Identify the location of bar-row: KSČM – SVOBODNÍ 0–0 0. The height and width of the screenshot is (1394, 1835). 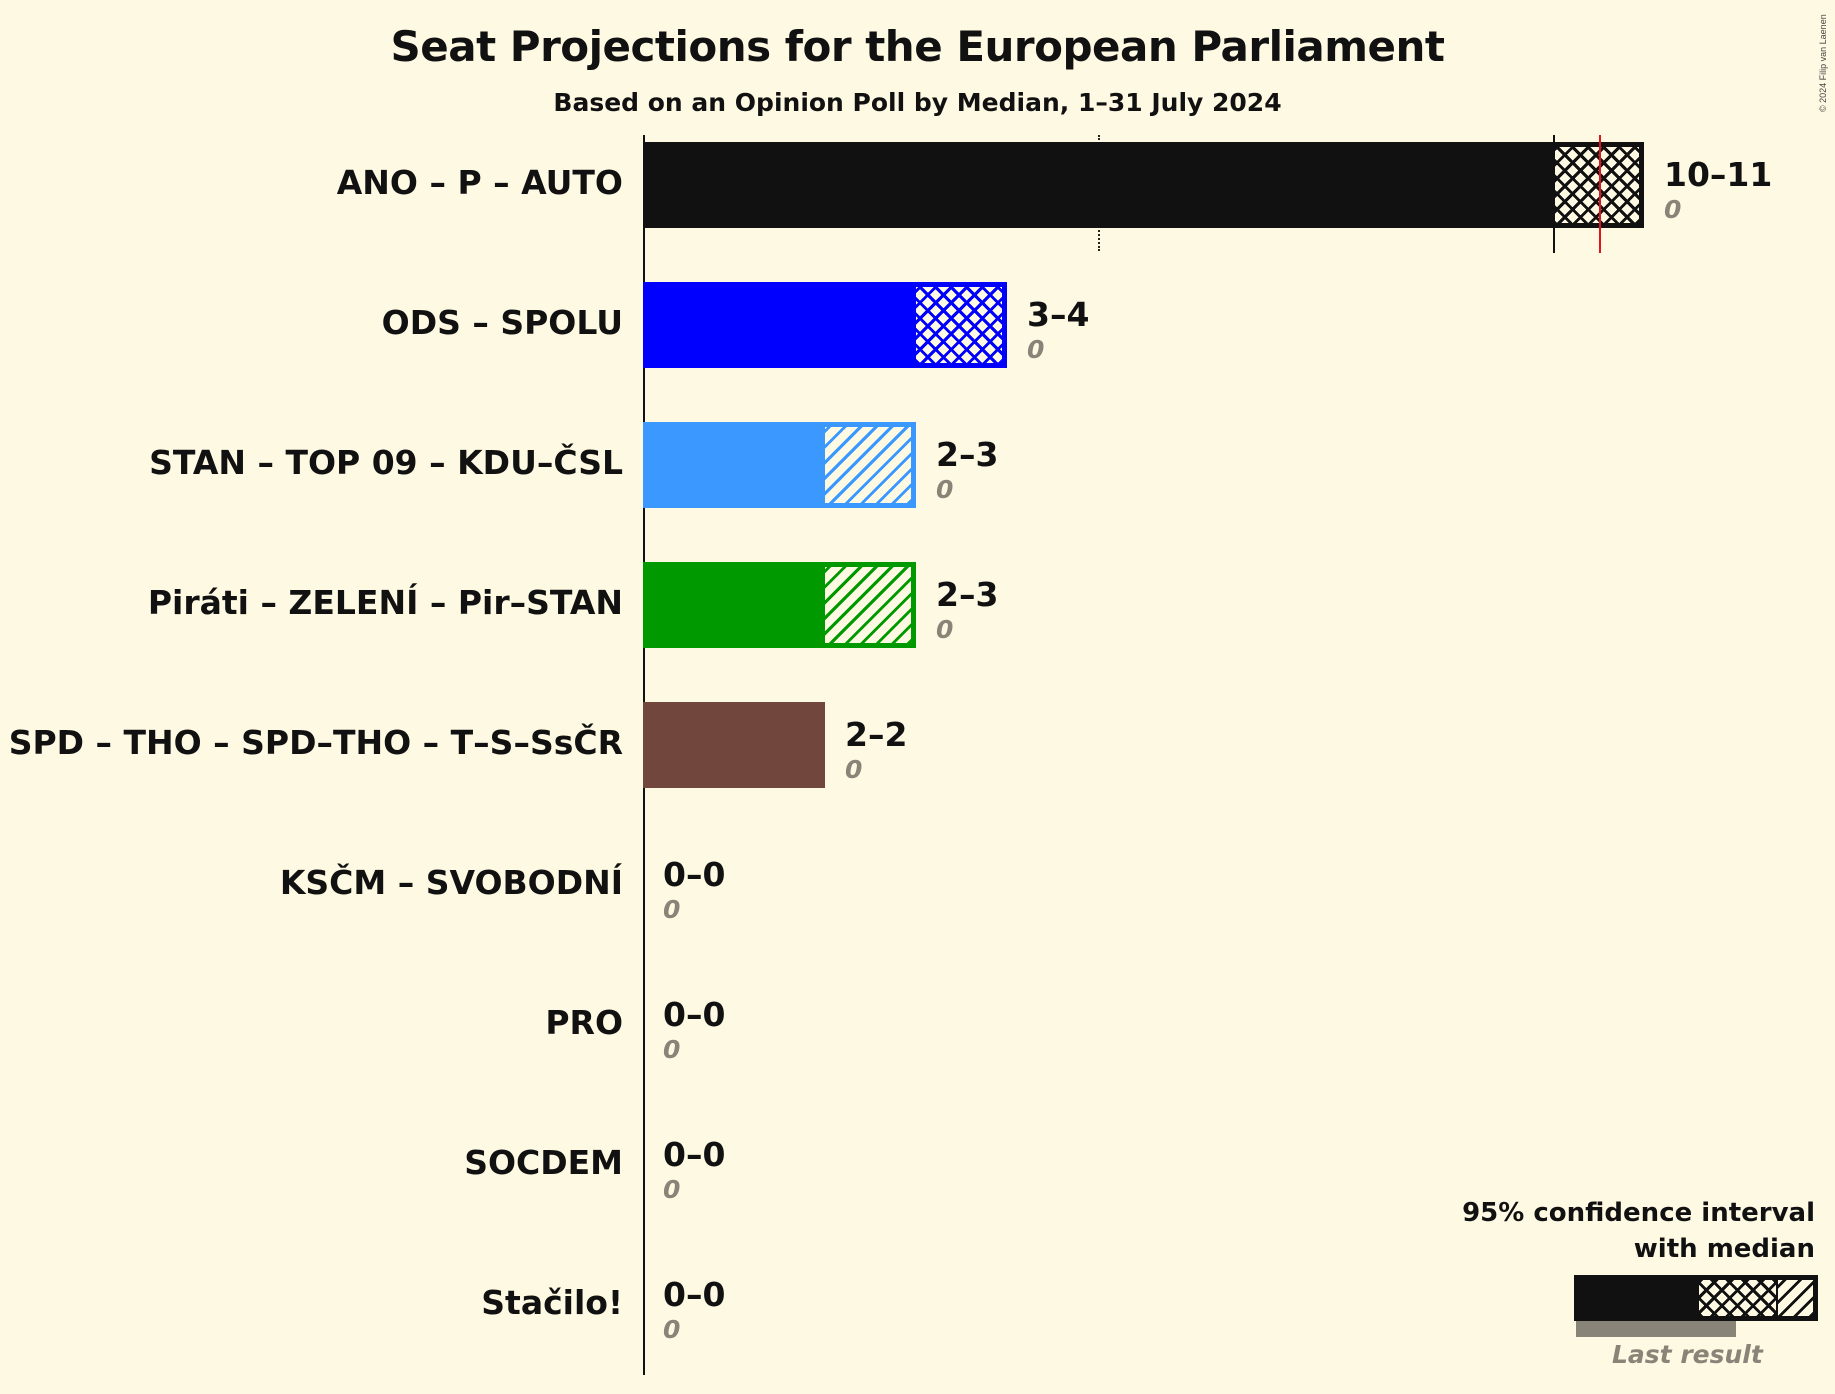
(917, 879).